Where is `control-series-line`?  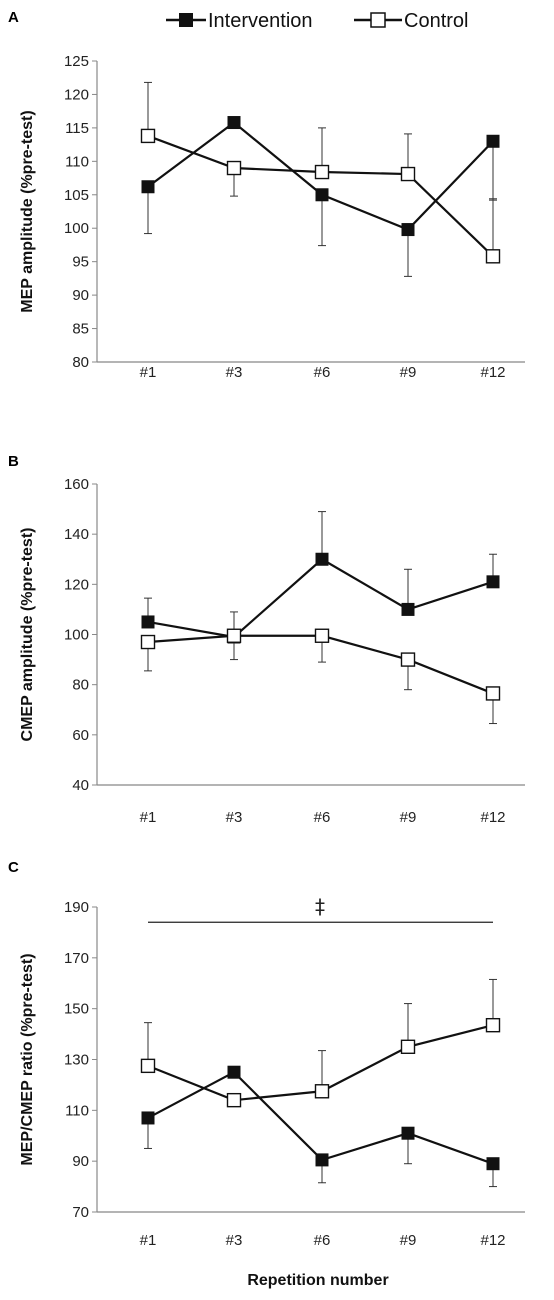 control-series-line is located at coordinates (320, 664).